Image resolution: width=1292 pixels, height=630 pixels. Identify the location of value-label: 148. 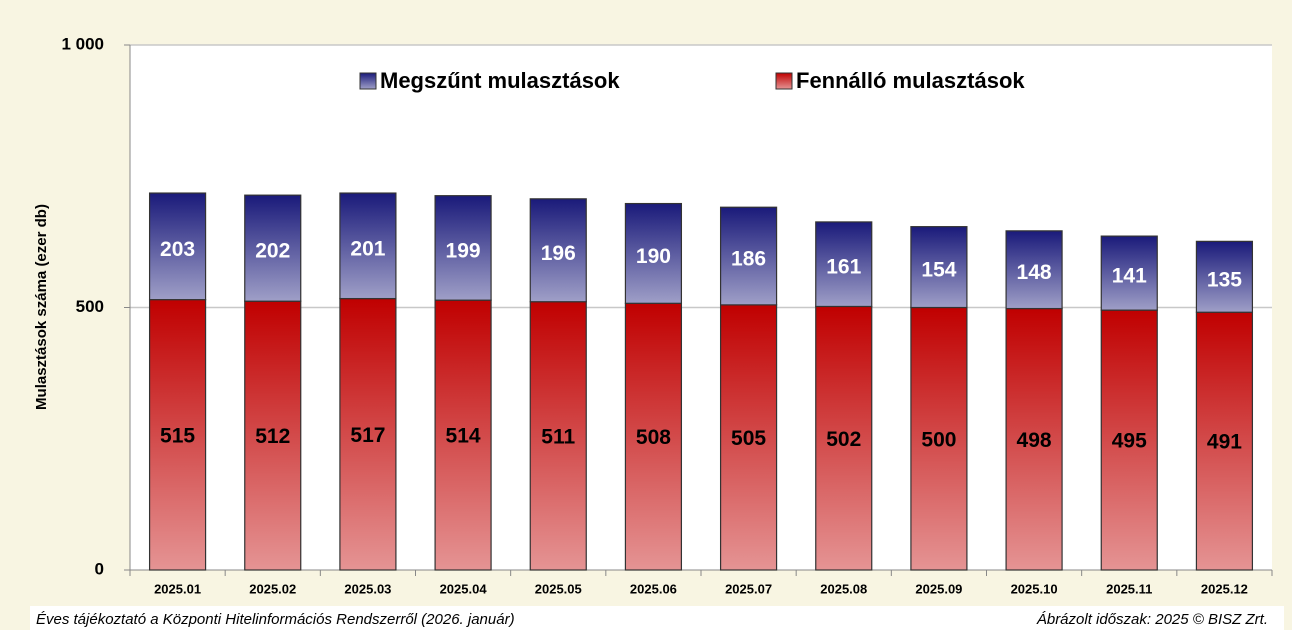
(1034, 272).